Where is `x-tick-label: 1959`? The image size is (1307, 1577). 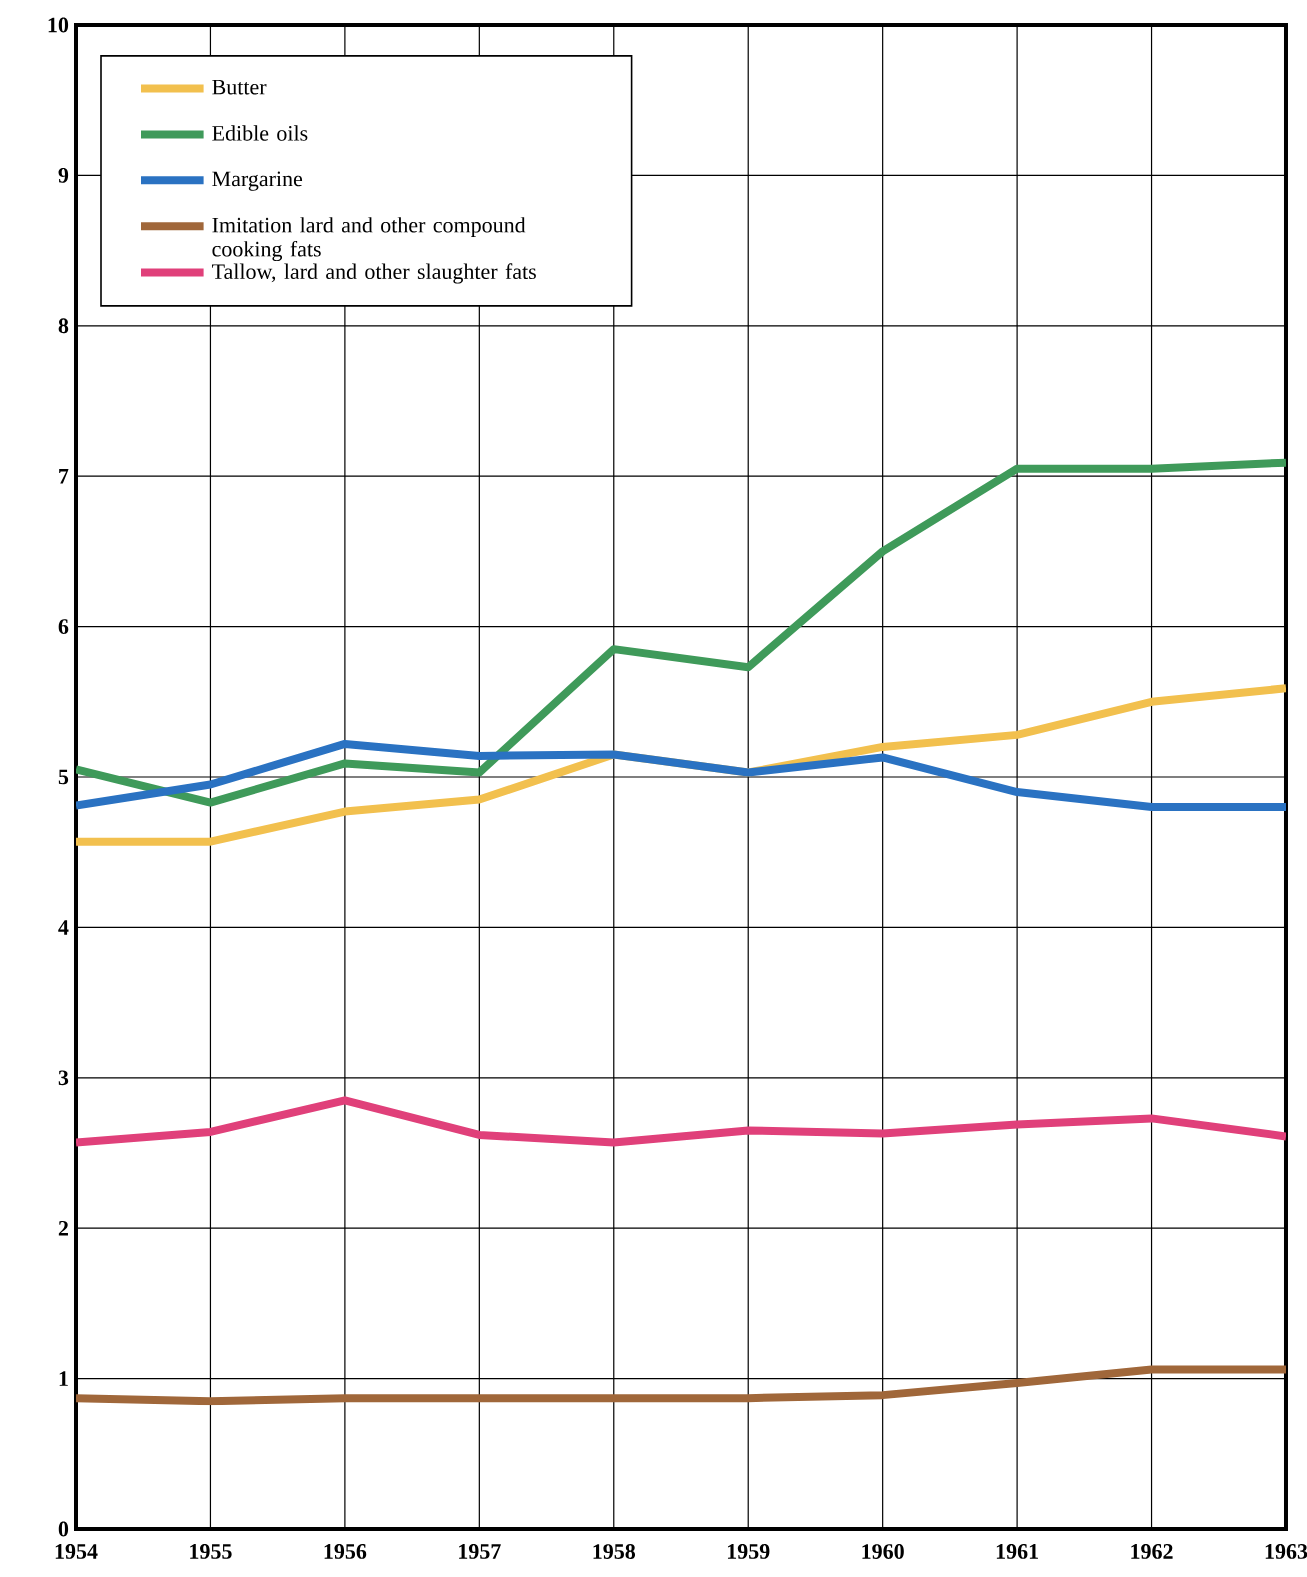
x-tick-label: 1959 is located at coordinates (748, 1551).